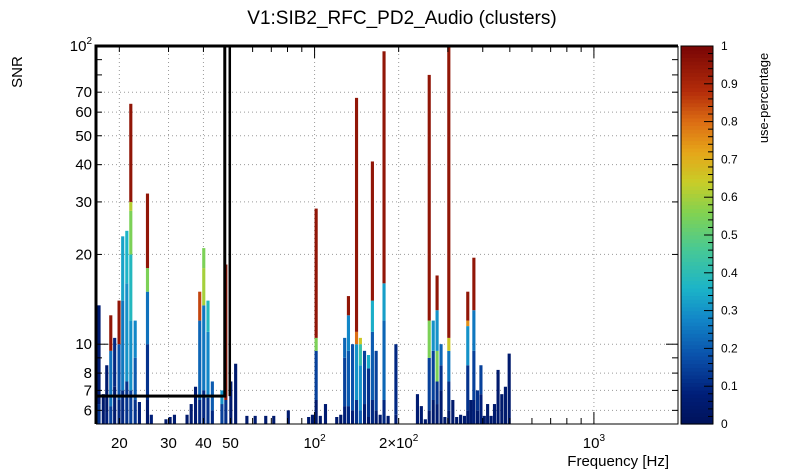 The height and width of the screenshot is (472, 805). I want to click on x-tick-label: 103, so click(594, 442).